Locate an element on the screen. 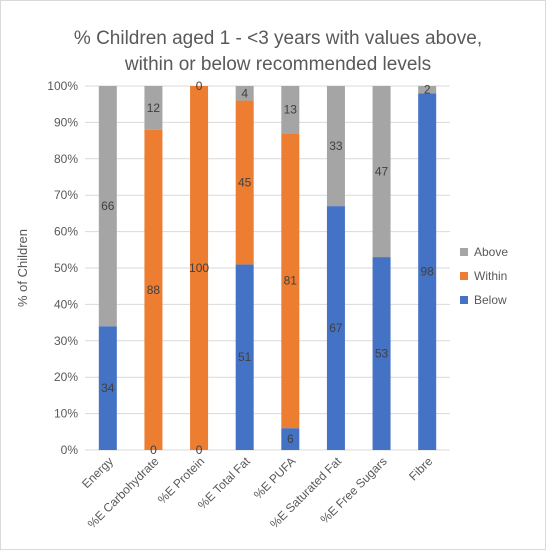 This screenshot has width=546, height=550. legend-label-below: Below is located at coordinates (490, 300).